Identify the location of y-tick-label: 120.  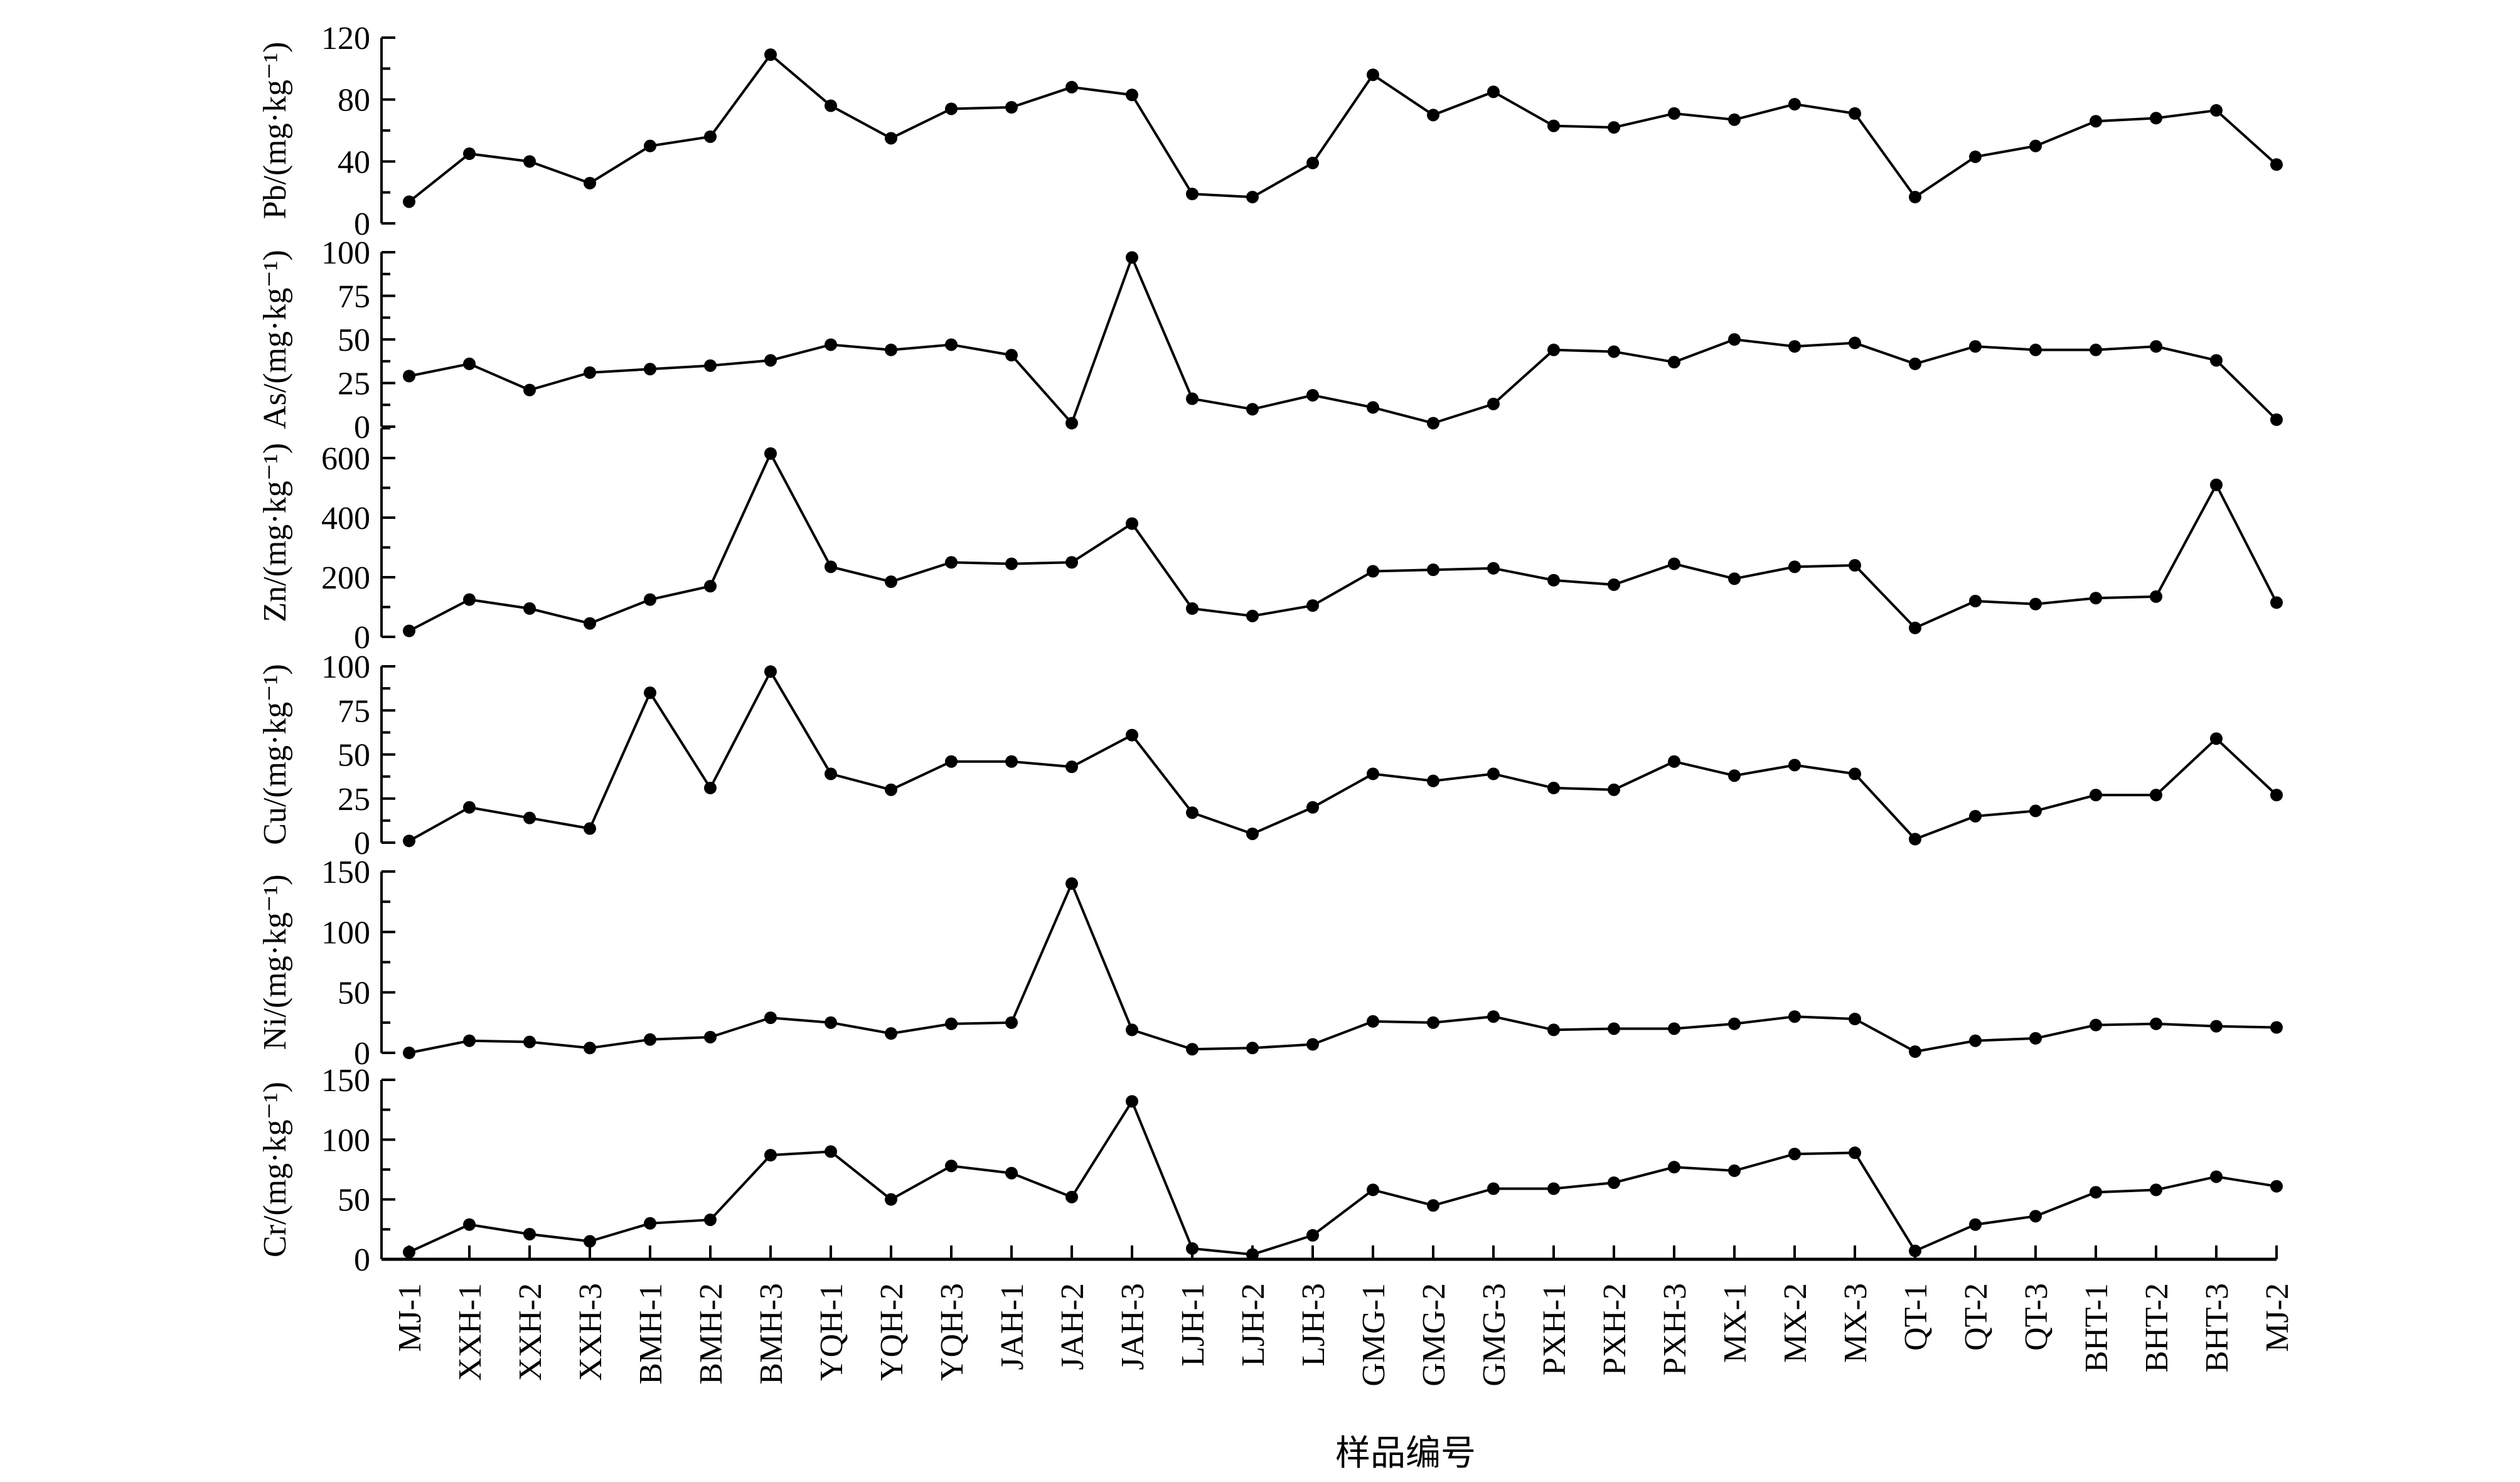
(345, 39).